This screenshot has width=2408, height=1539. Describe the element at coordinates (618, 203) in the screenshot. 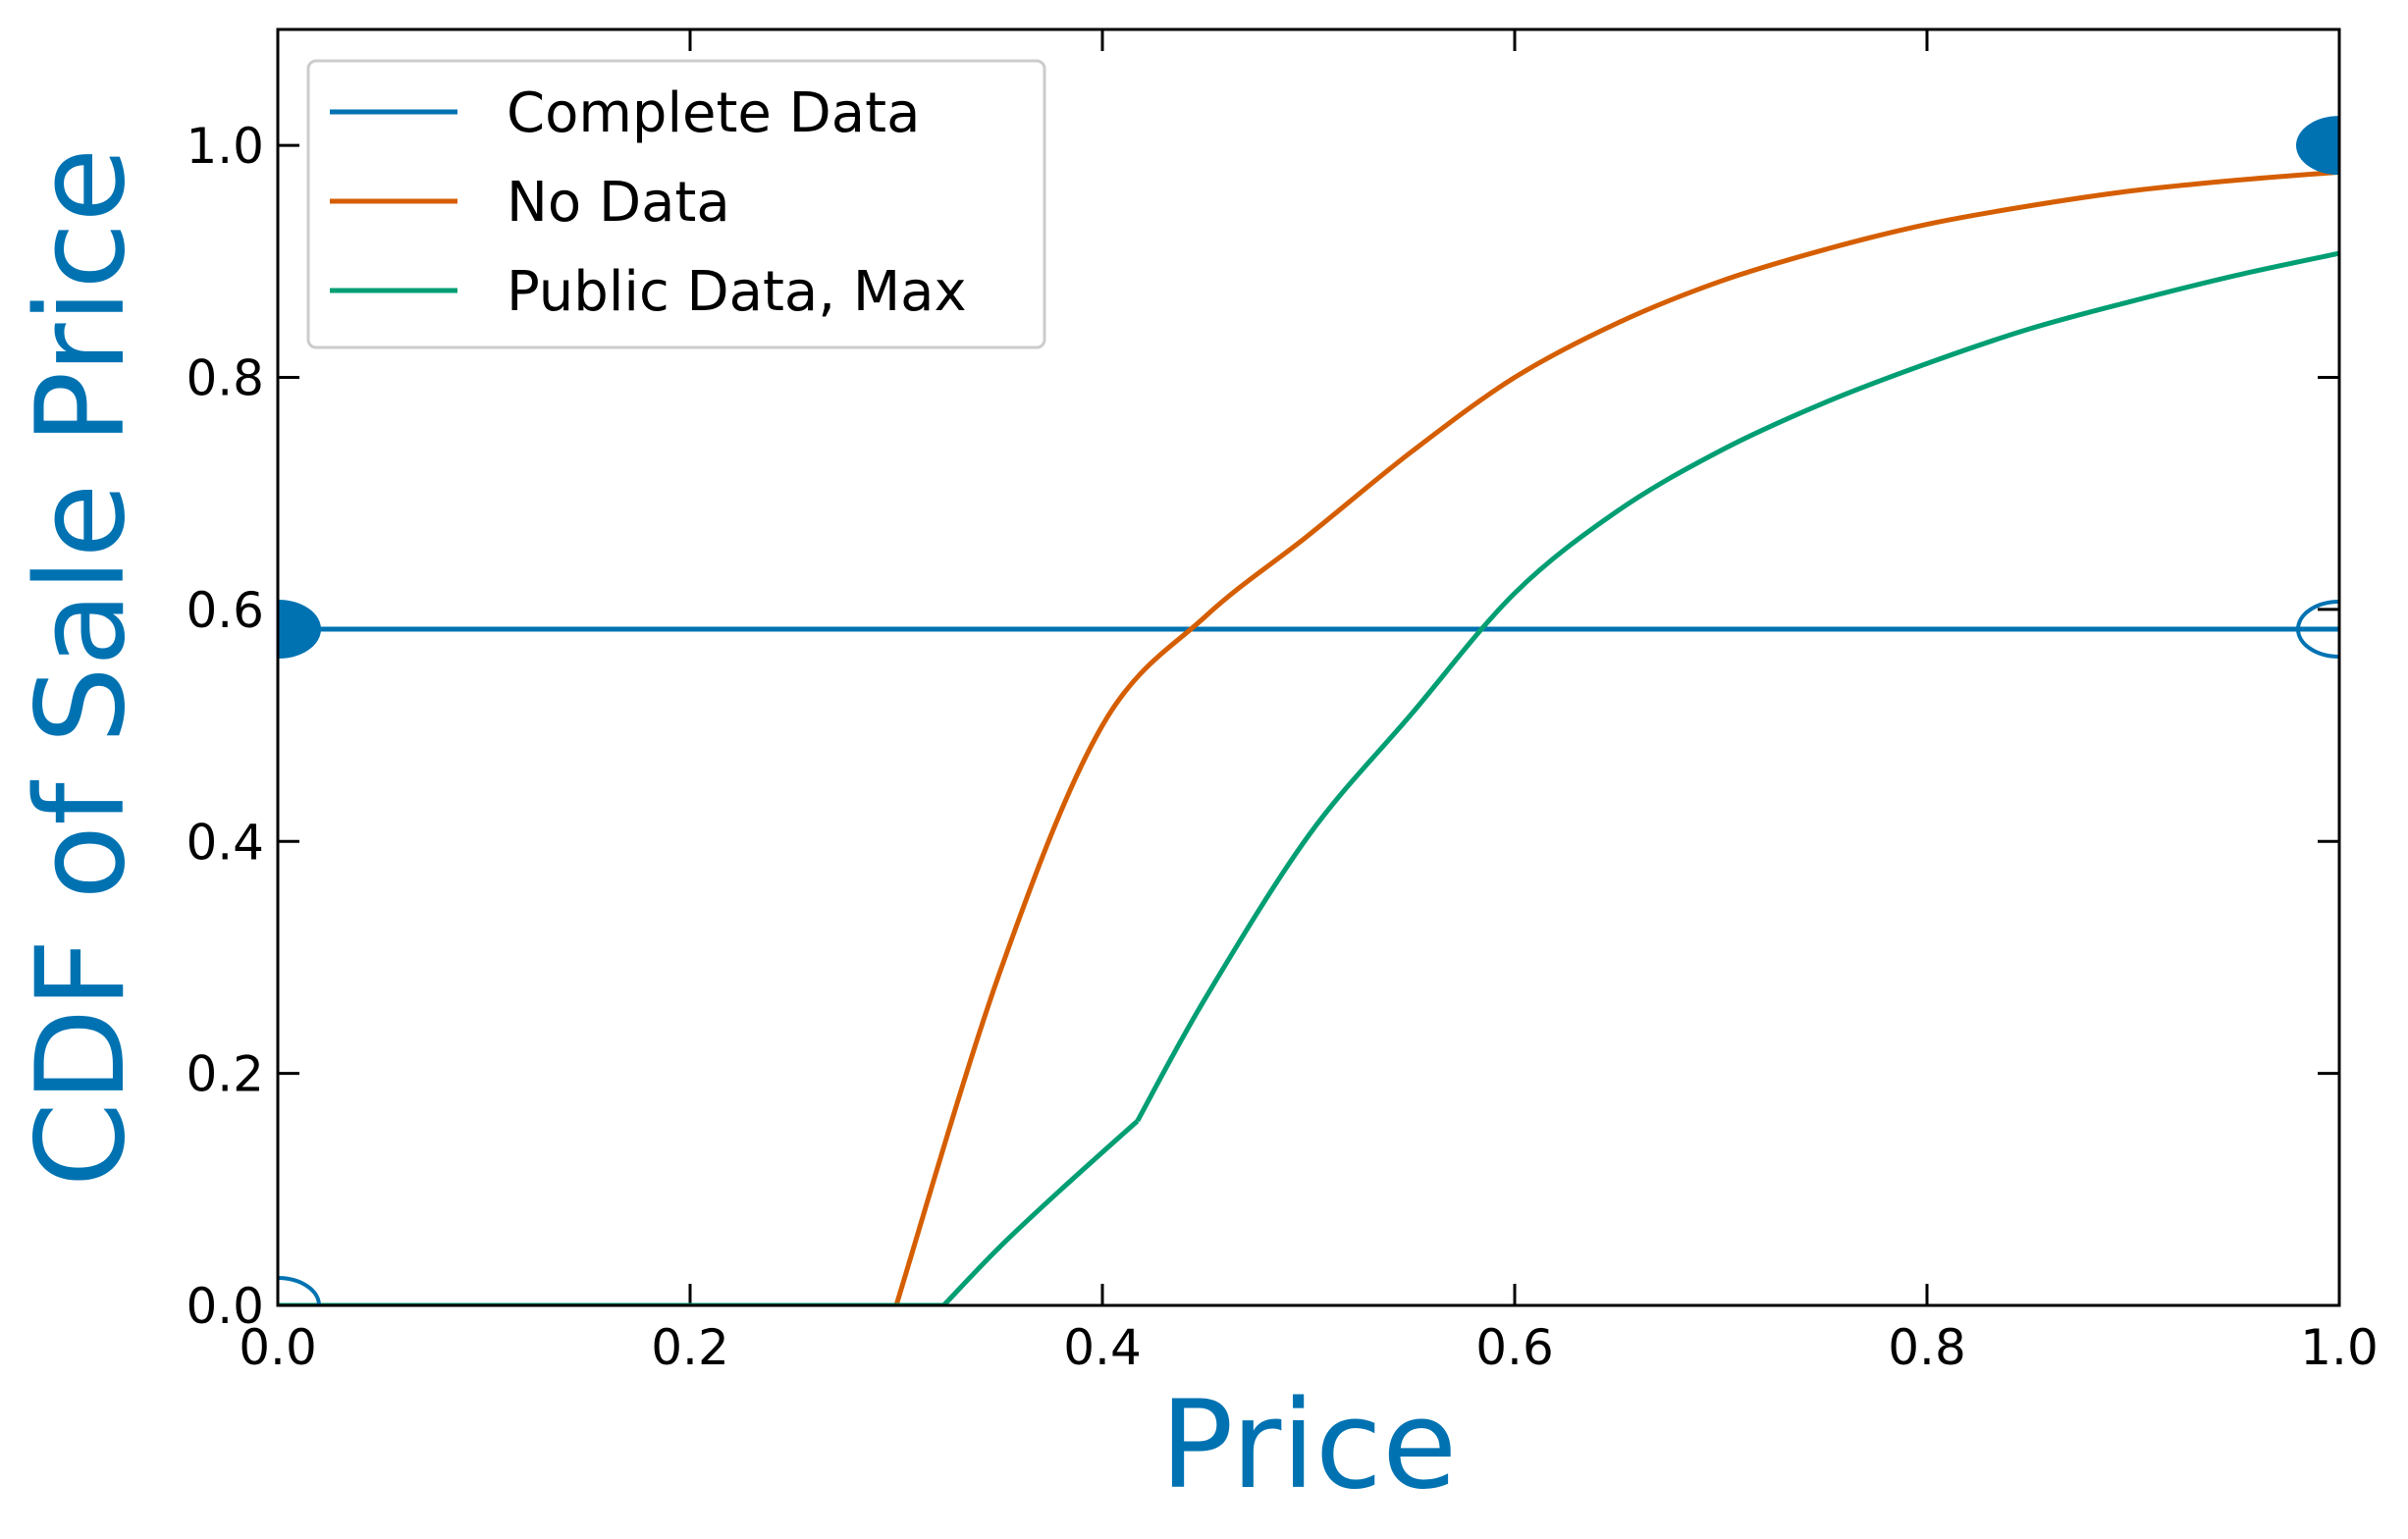

I see `legend-label: No Data` at that location.